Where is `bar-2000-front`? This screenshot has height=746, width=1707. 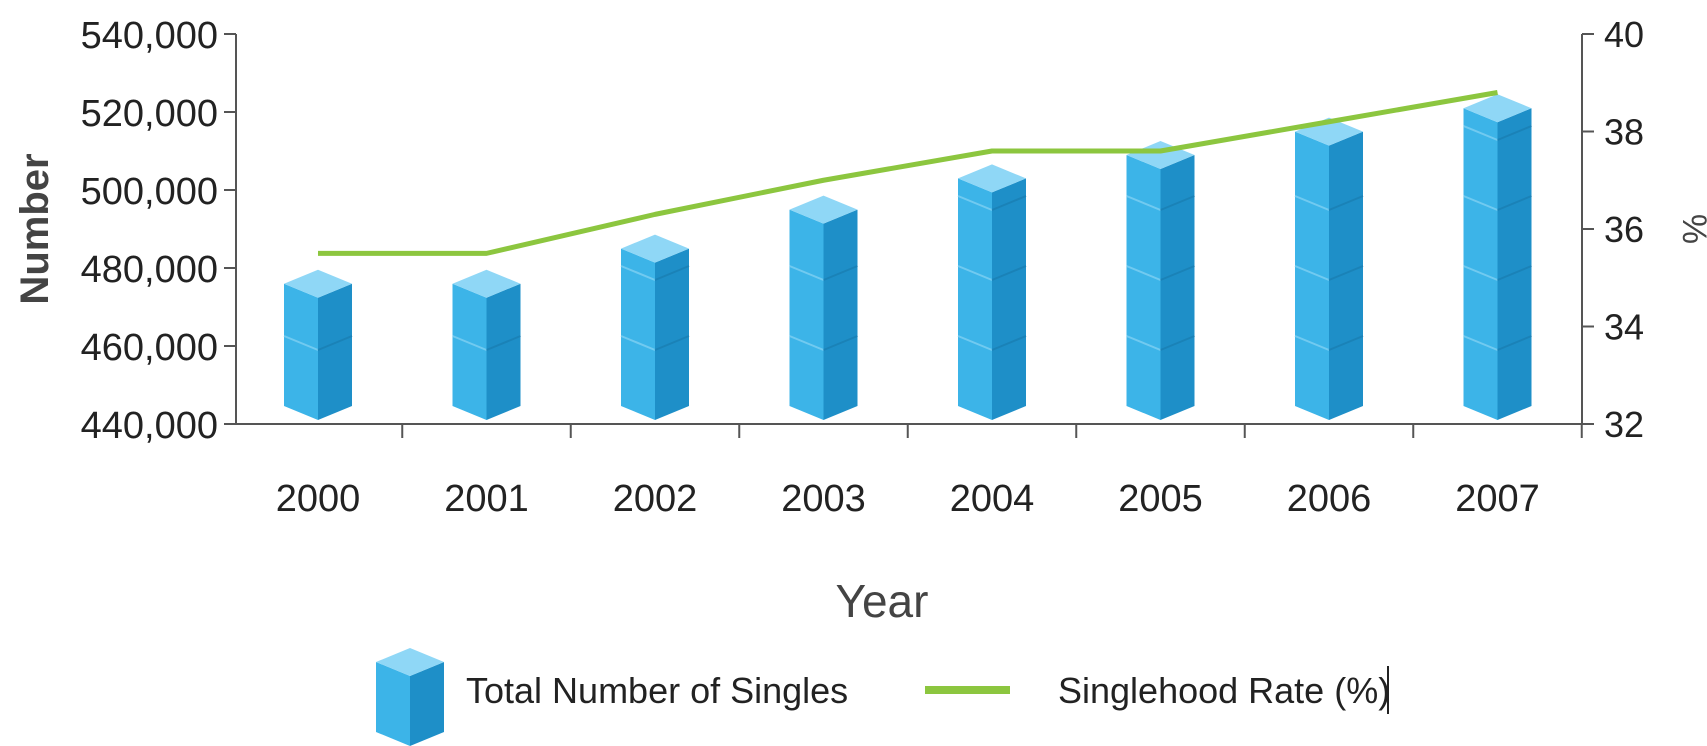 bar-2000-front is located at coordinates (301, 351).